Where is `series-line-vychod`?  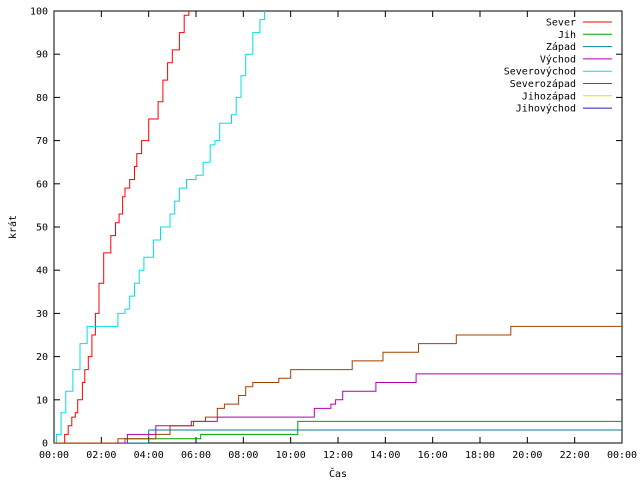
series-line-vychod is located at coordinates (338, 408).